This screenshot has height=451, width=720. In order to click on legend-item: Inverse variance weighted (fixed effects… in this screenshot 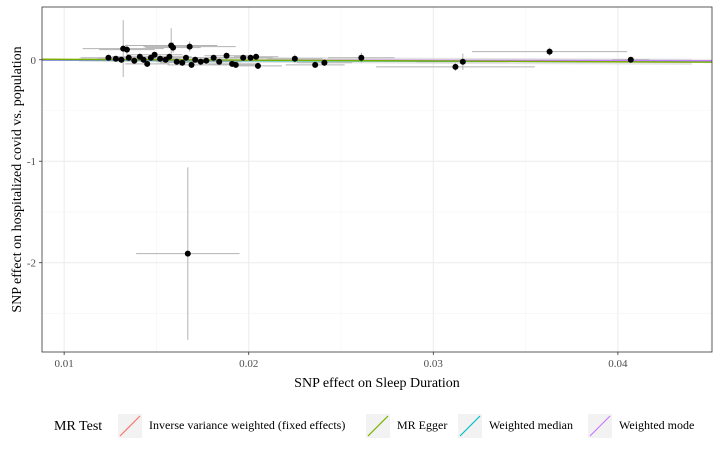, I will do `click(231, 426)`.